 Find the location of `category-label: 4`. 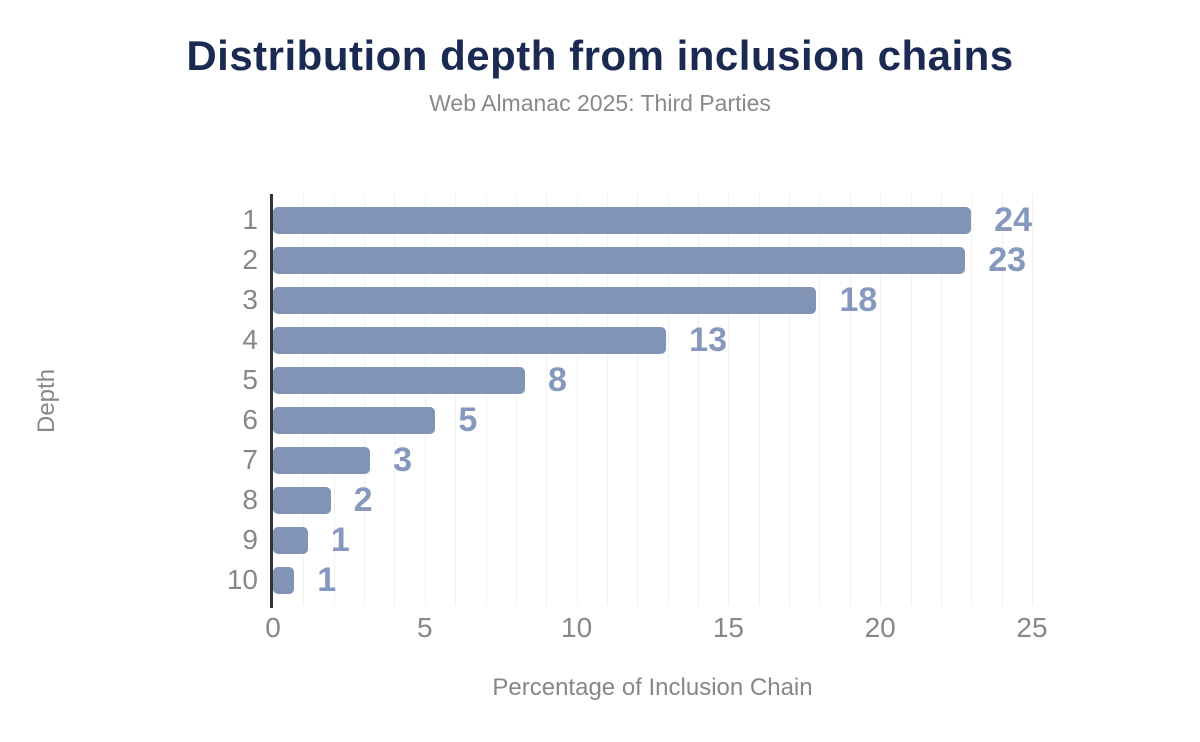

category-label: 4 is located at coordinates (250, 339).